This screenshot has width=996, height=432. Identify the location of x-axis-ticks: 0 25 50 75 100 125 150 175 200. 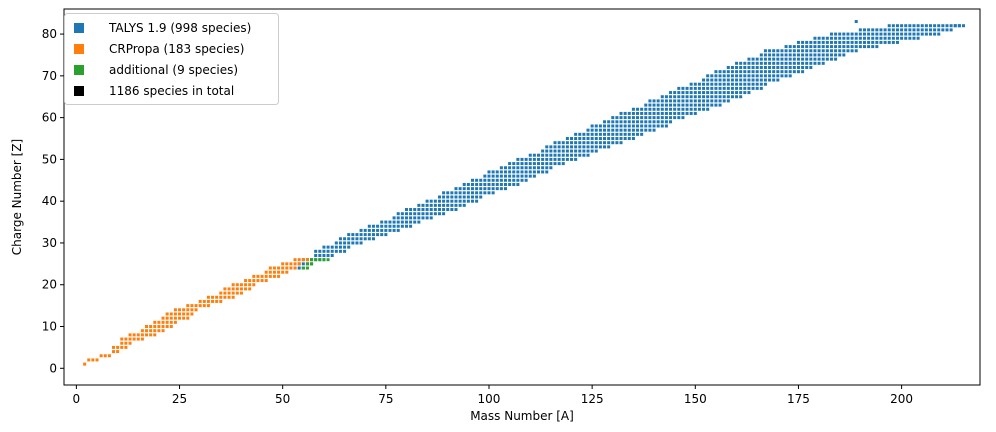
(493, 395).